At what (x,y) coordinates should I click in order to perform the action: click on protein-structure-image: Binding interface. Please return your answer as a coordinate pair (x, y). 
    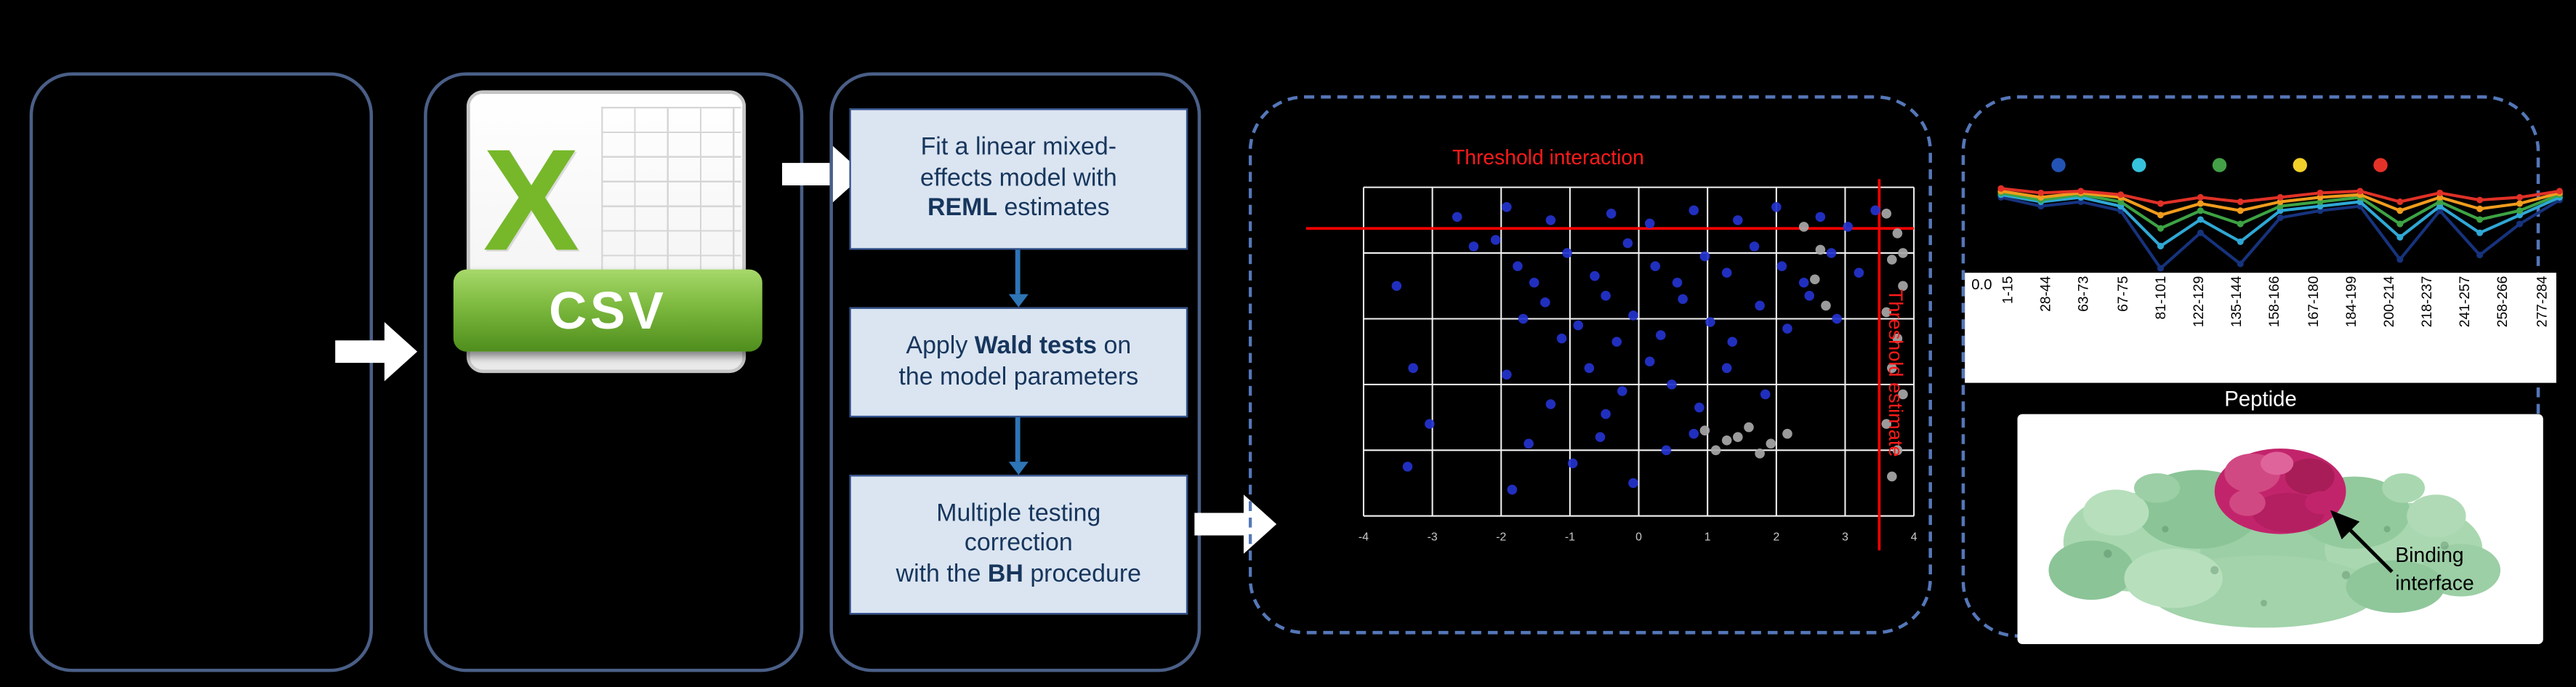
    Looking at the image, I should click on (2280, 529).